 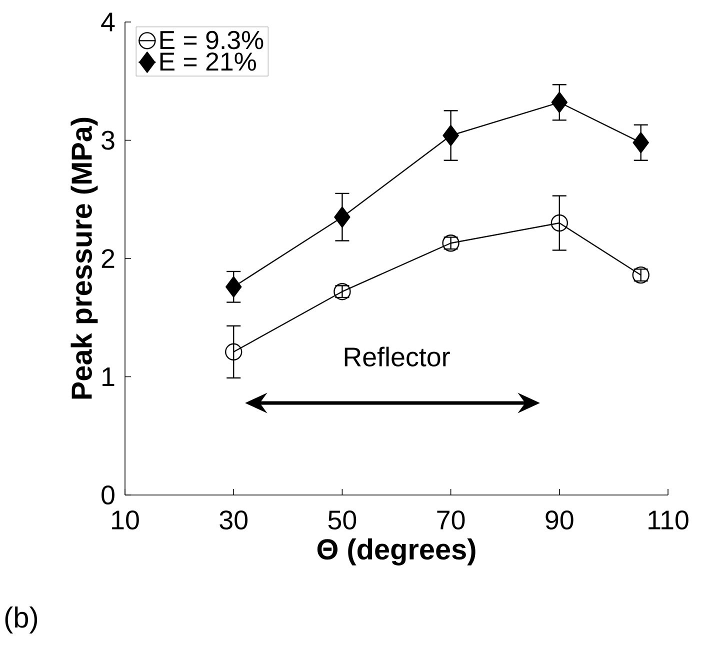 What do you see at coordinates (451, 520) in the screenshot?
I see `x-tick-label: 70` at bounding box center [451, 520].